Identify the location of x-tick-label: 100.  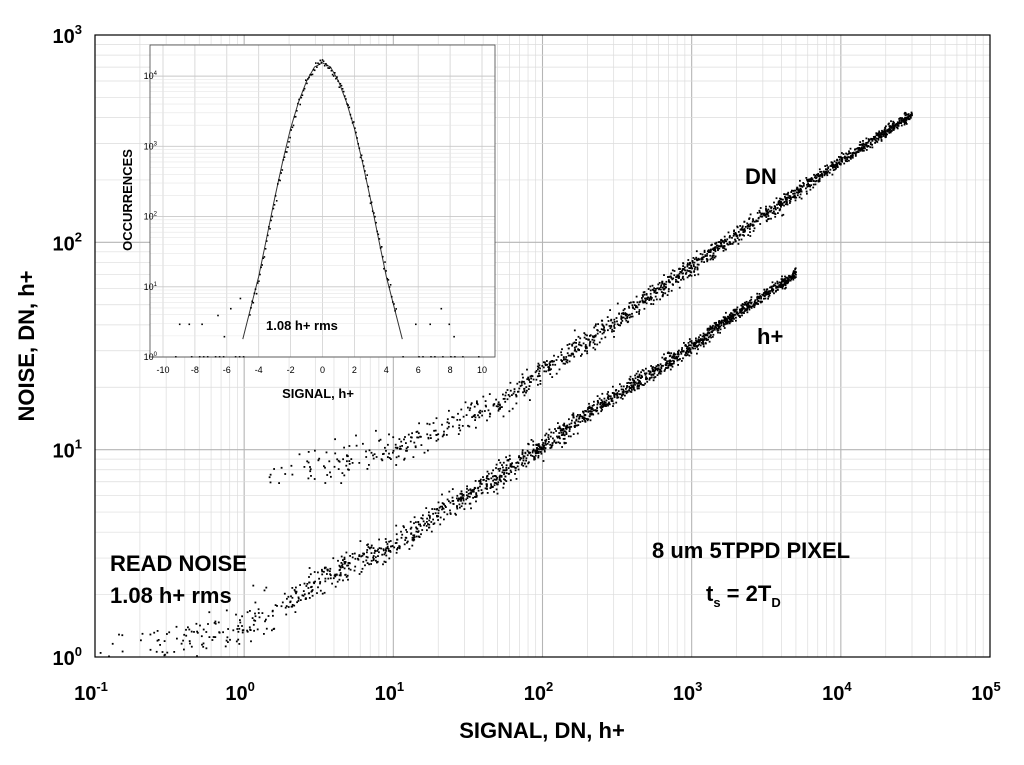
(239, 692).